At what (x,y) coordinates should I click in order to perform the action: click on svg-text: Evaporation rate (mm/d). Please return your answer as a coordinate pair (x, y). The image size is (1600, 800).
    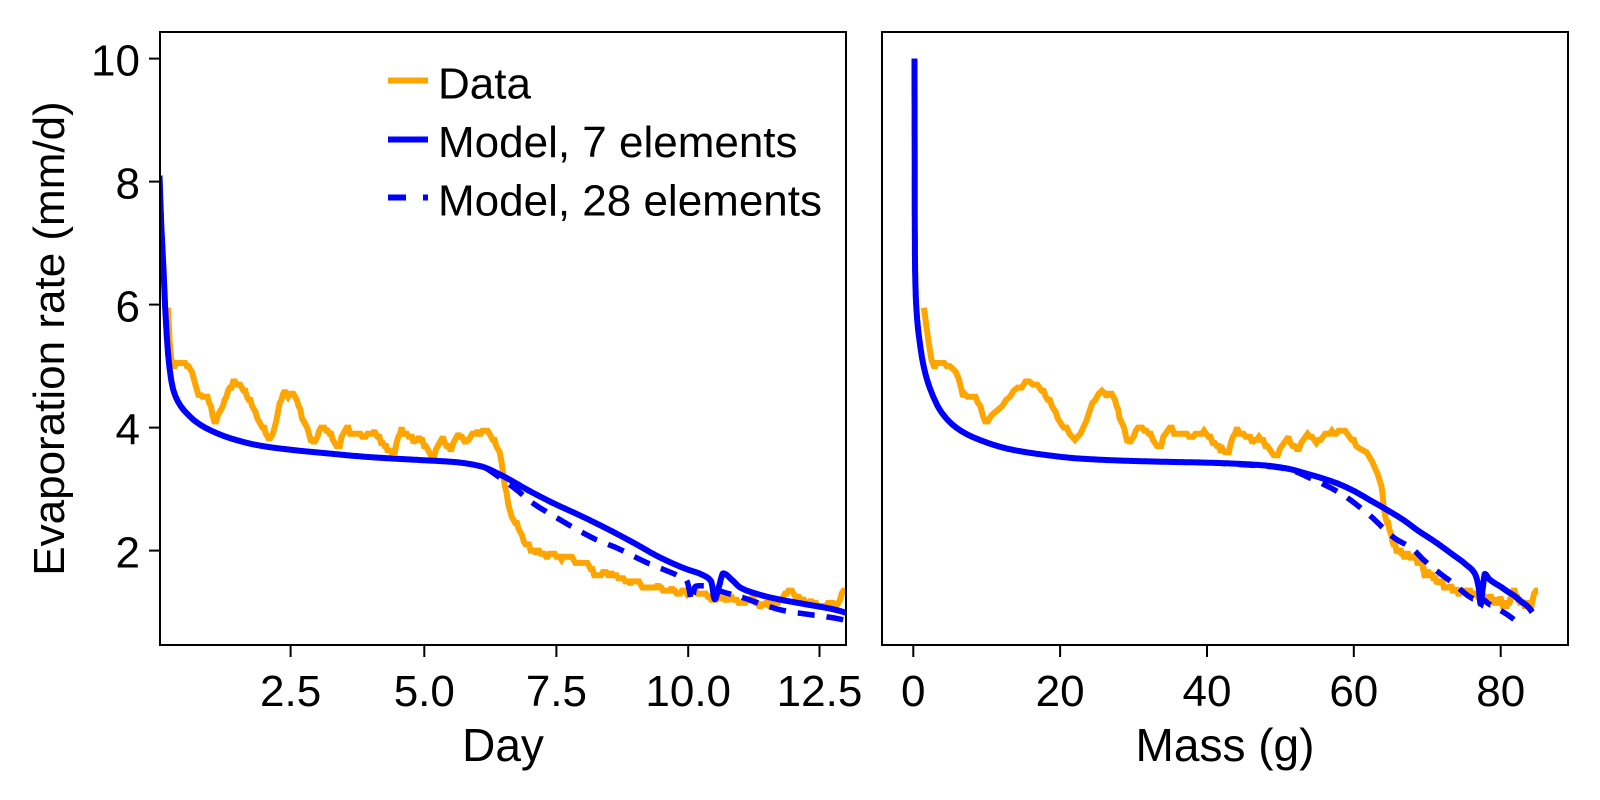
    Looking at the image, I should click on (49, 338).